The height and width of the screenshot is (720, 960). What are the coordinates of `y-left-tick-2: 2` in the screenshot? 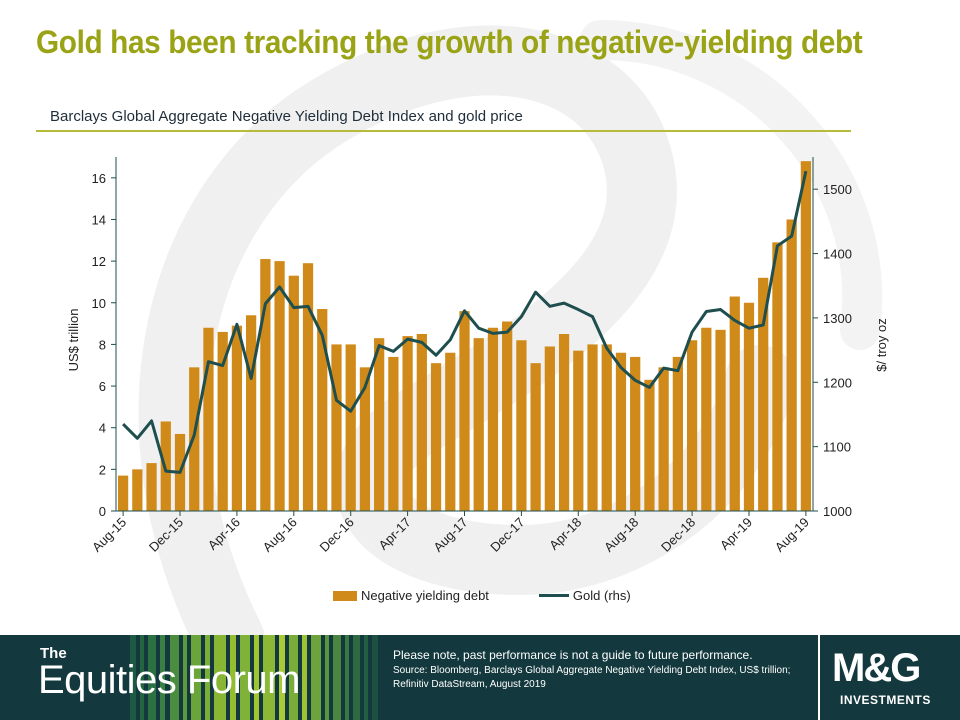 It's located at (102, 469).